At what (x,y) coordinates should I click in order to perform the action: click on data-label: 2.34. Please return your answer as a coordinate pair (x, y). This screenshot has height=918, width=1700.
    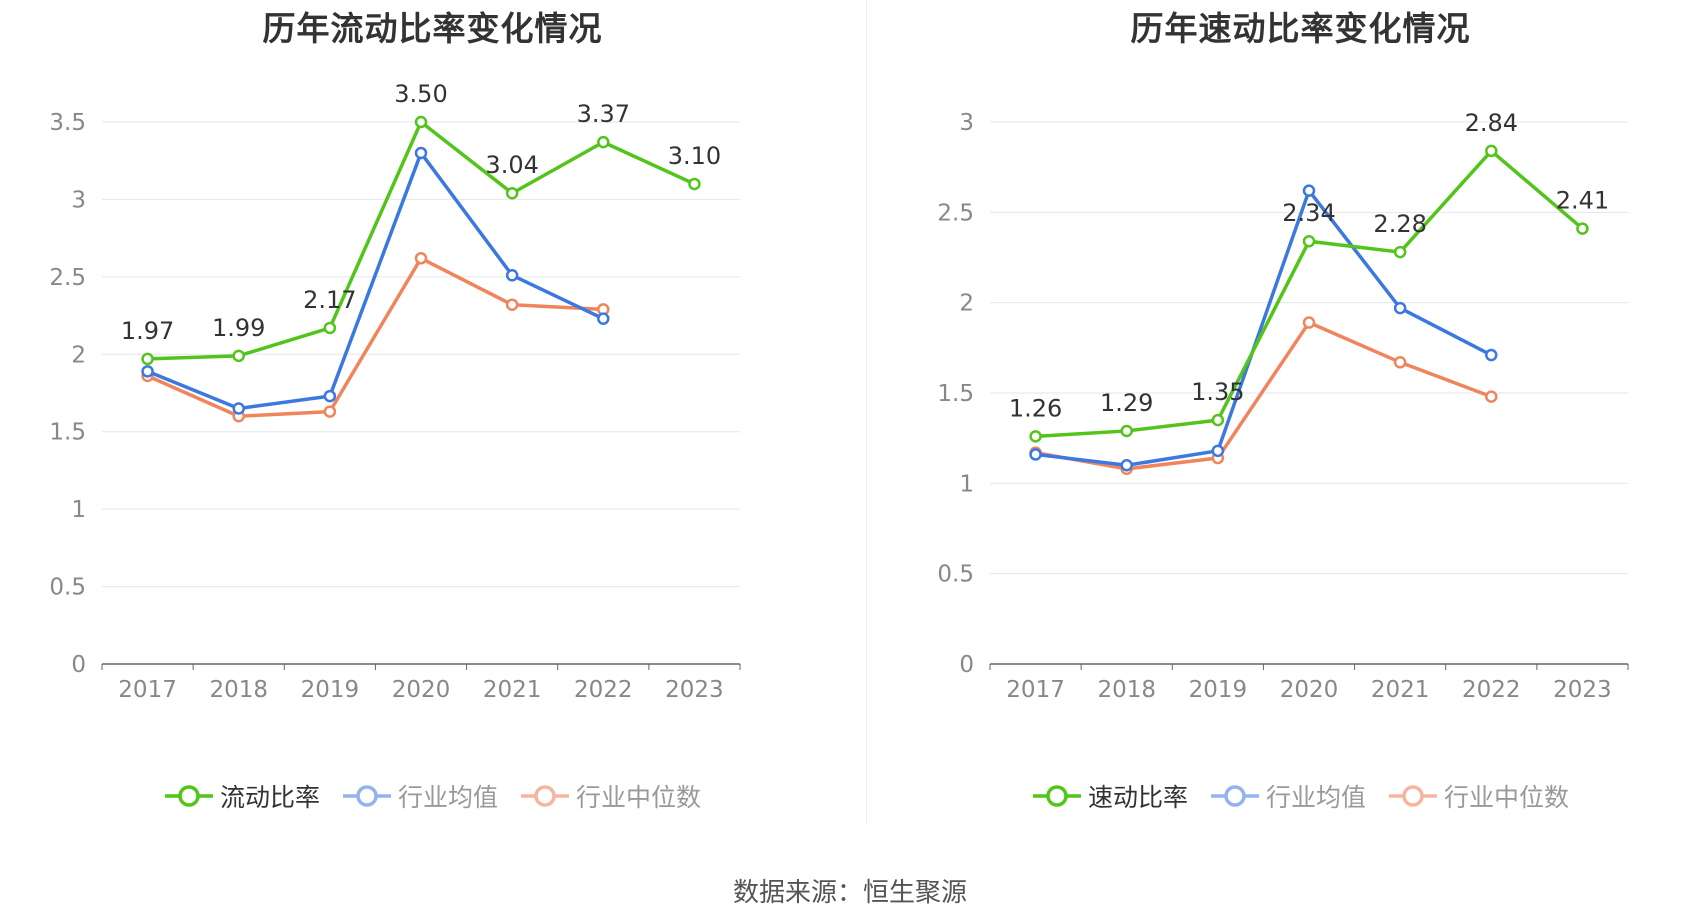
    Looking at the image, I should click on (1308, 213).